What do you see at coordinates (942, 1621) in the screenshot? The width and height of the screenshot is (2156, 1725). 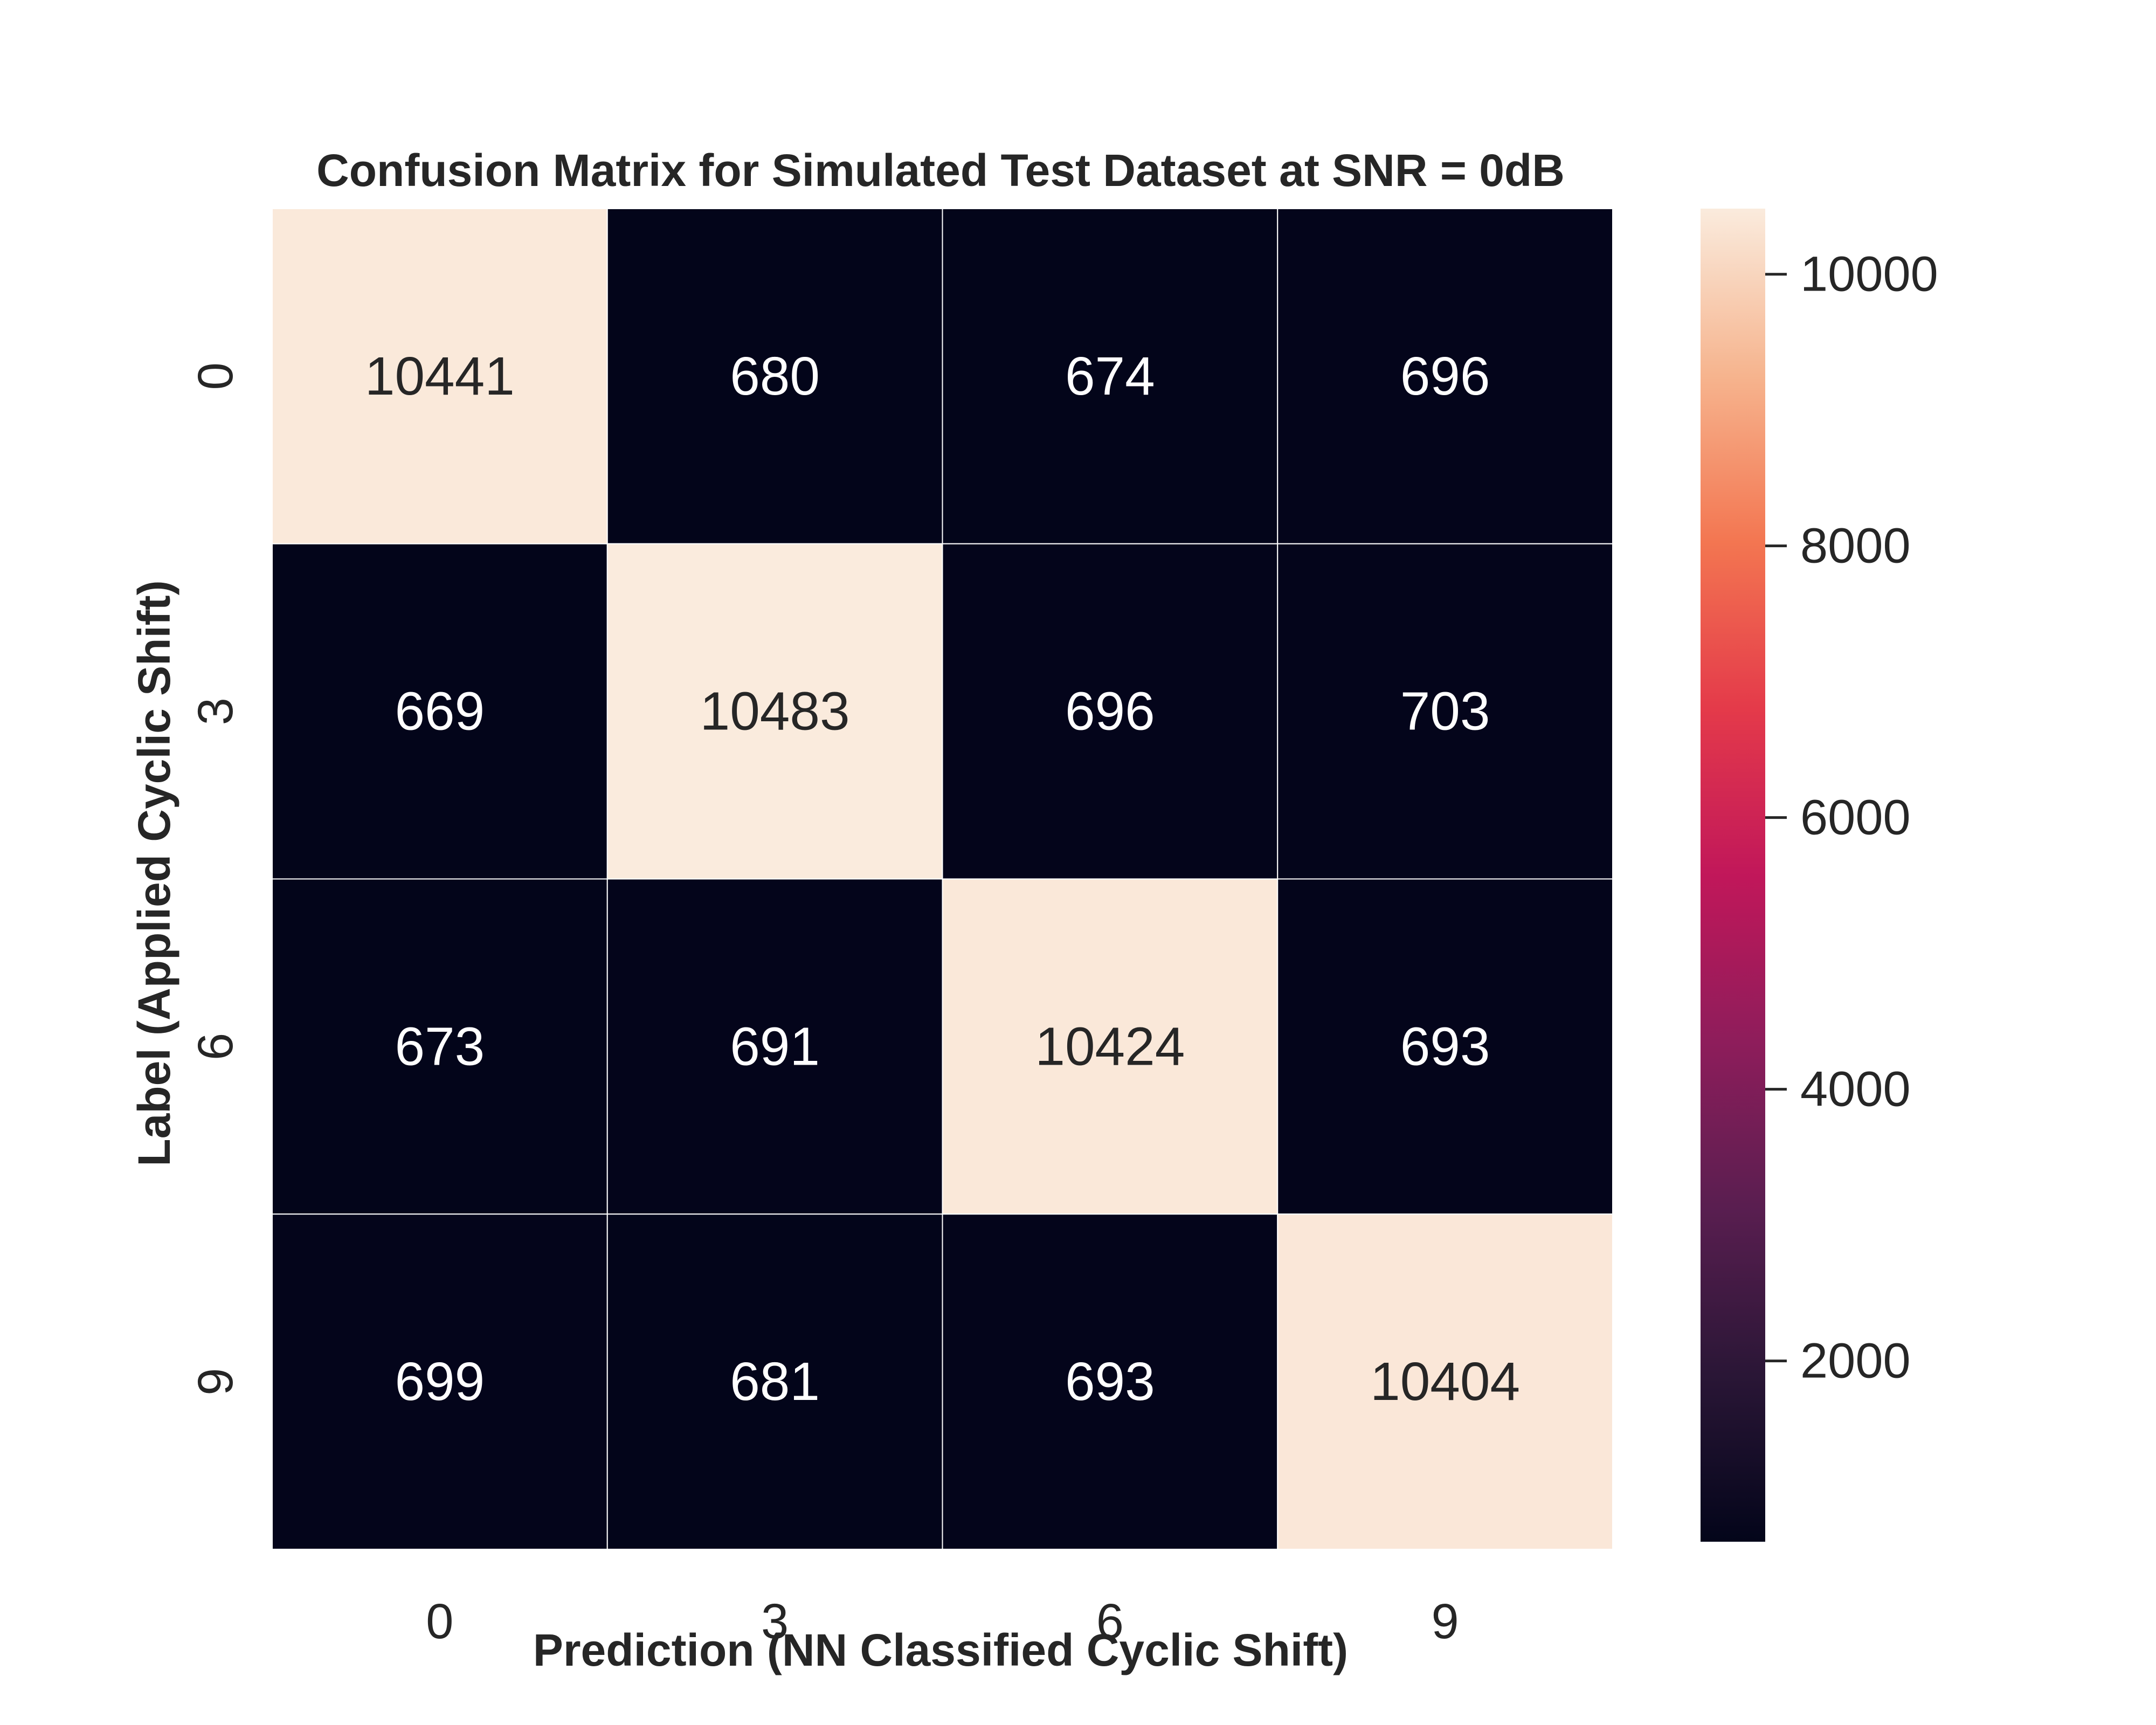 I see `x-axis-ticks: 0 3 6 9` at bounding box center [942, 1621].